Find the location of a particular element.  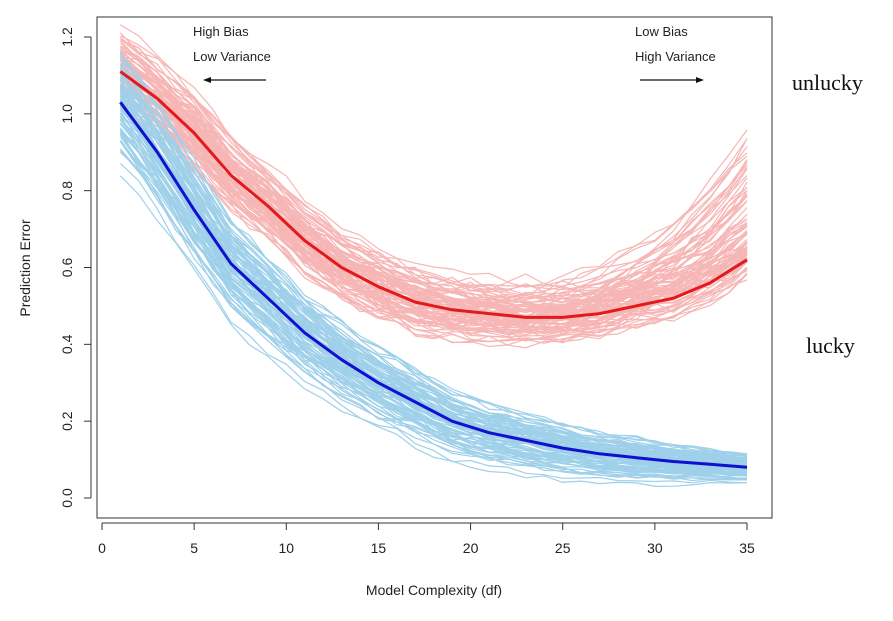

y-tick-label: 0.4 is located at coordinates (67, 344).